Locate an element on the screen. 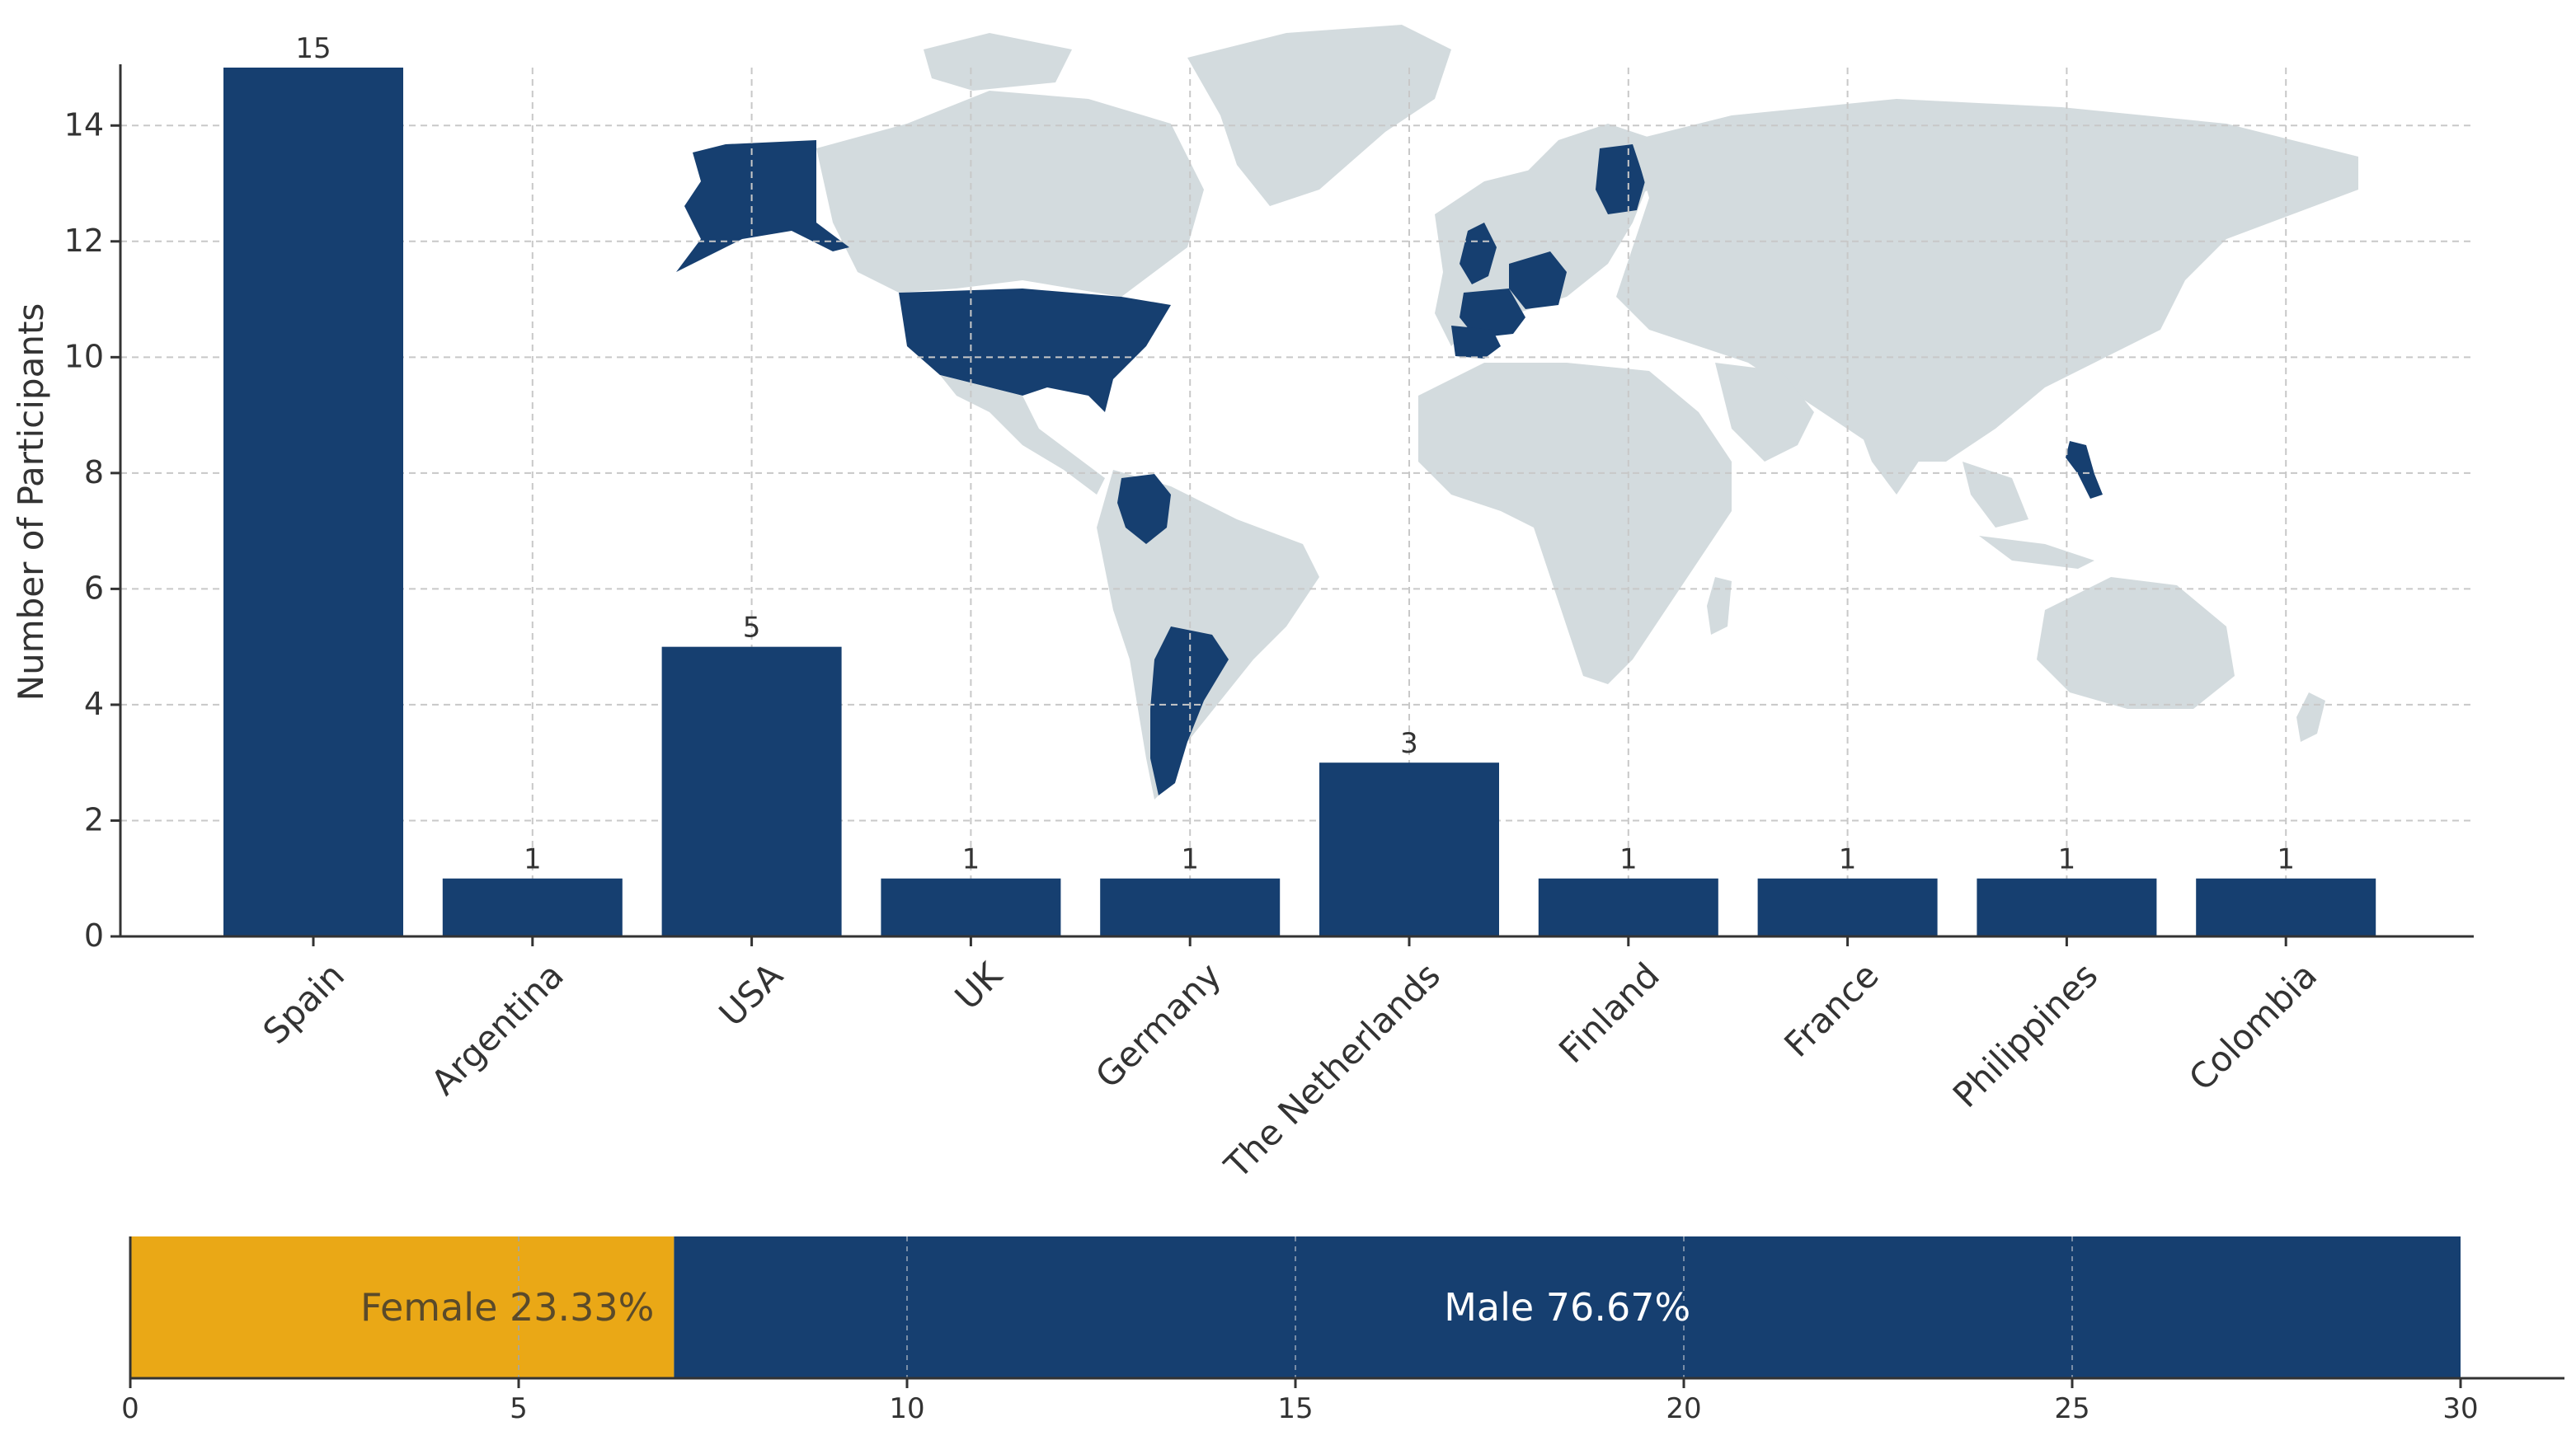 This screenshot has height=1431, width=2576. x-tick-label: Germany is located at coordinates (1158, 1025).